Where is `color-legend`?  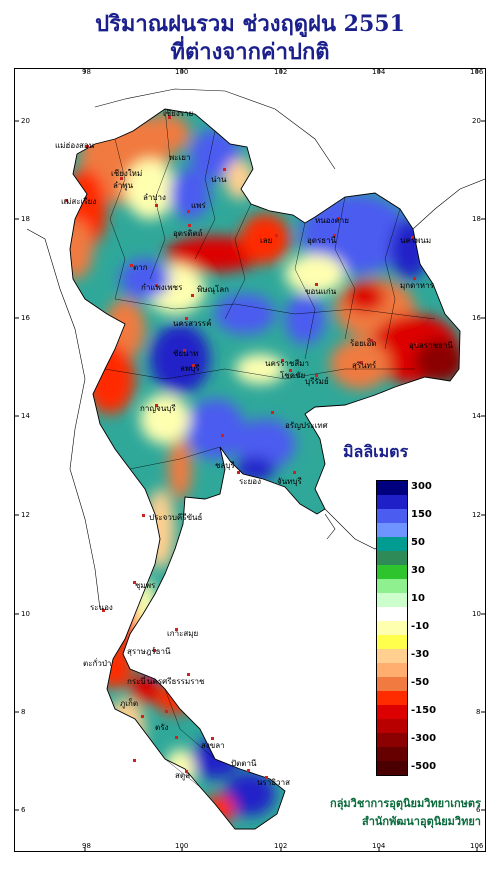 color-legend is located at coordinates (392, 628).